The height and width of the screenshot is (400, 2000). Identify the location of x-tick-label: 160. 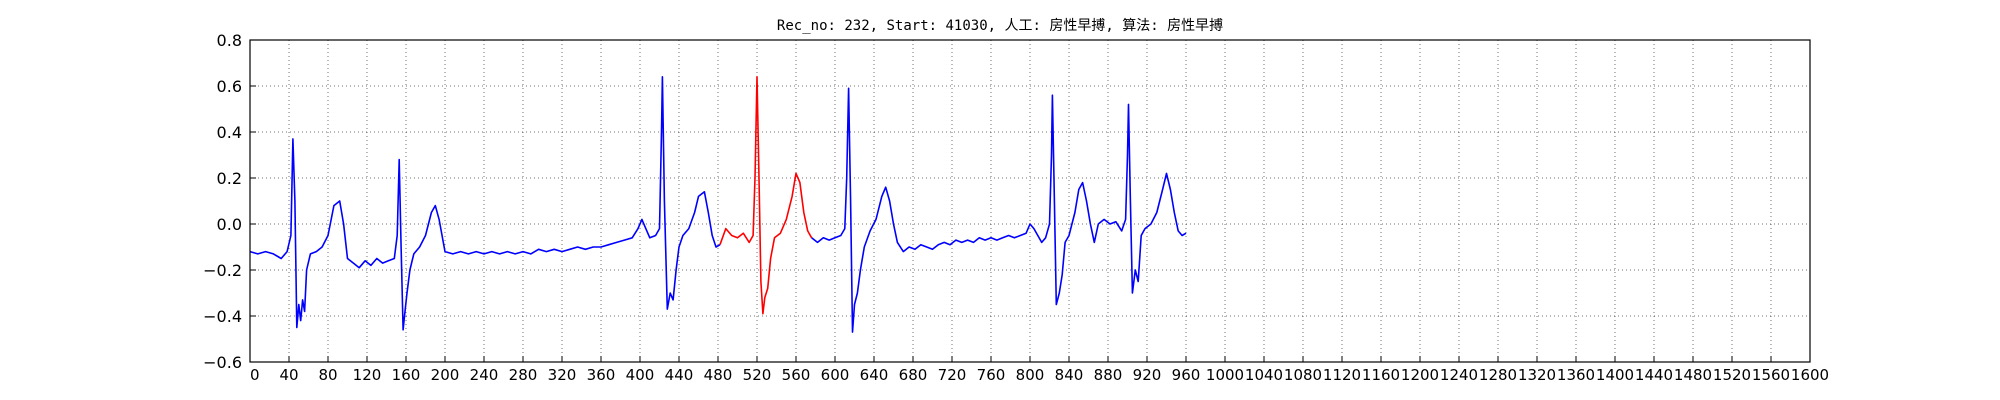
(406, 375).